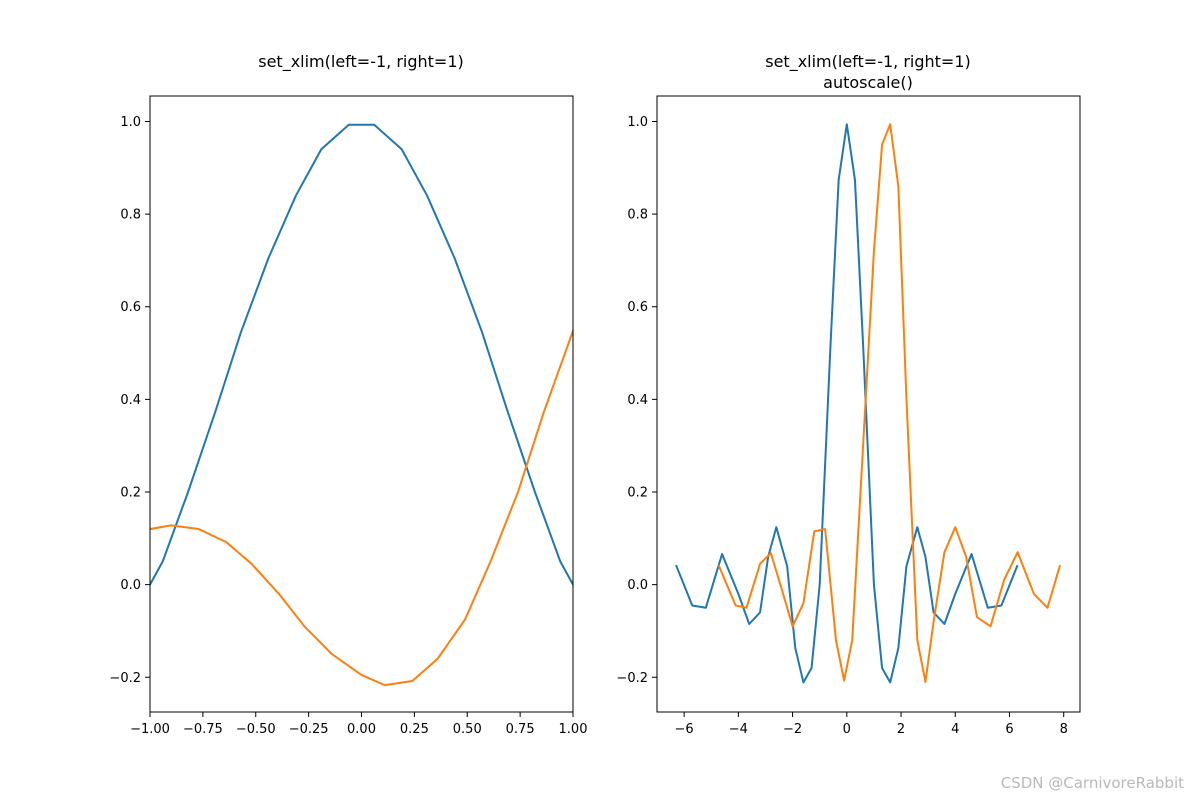  I want to click on x-tick-label: −1.00, so click(150, 729).